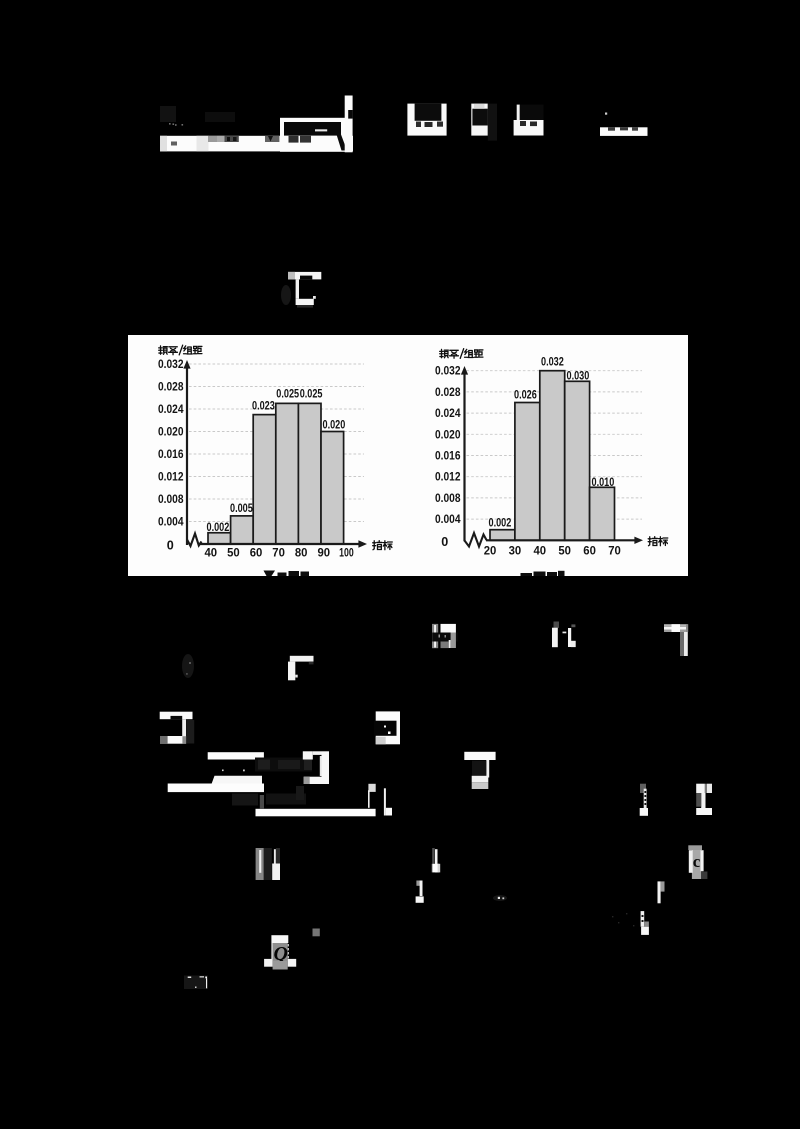 The height and width of the screenshot is (1129, 800). What do you see at coordinates (490, 550) in the screenshot?
I see `svg-text: 20` at bounding box center [490, 550].